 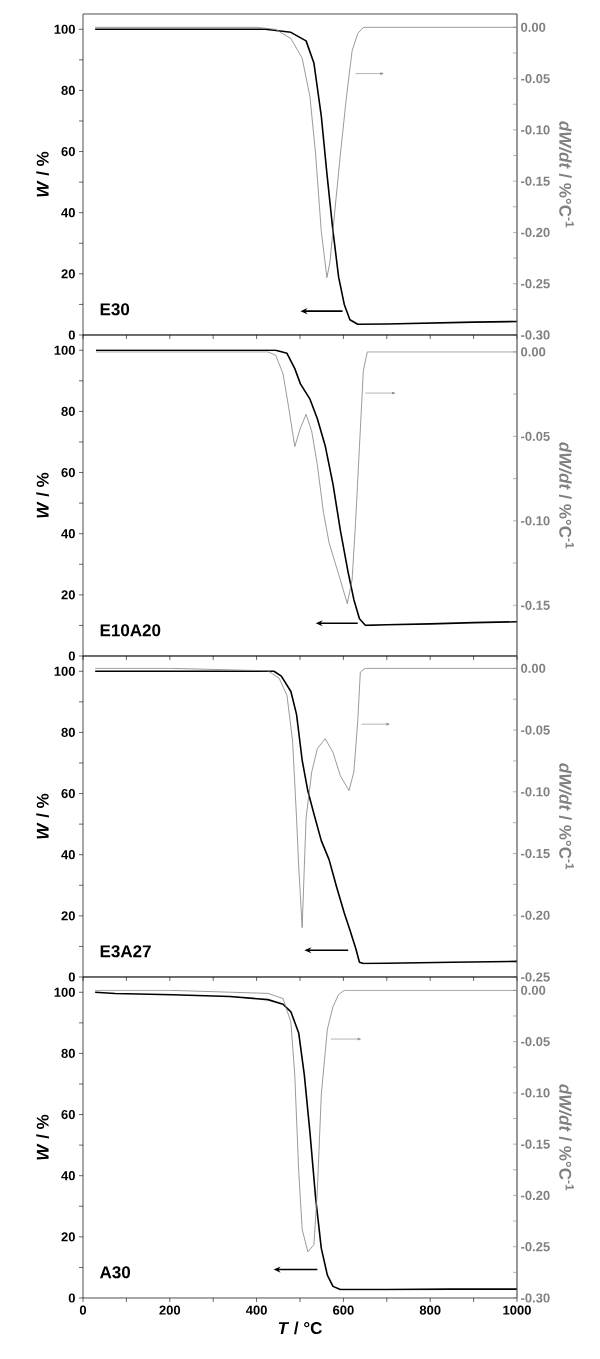 I want to click on annotation: E30, so click(x=115, y=309).